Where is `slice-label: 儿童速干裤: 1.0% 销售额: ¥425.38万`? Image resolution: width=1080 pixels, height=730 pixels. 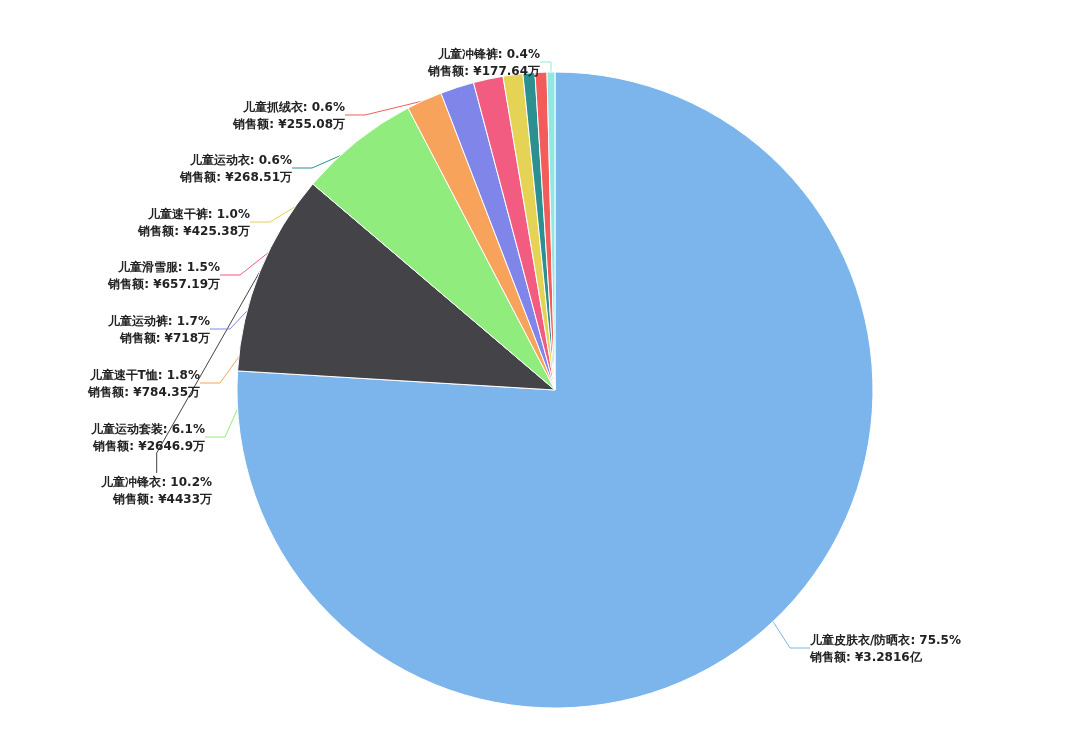
slice-label: 儿童速干裤: 1.0% 销售额: ¥425.38万 is located at coordinates (193, 222).